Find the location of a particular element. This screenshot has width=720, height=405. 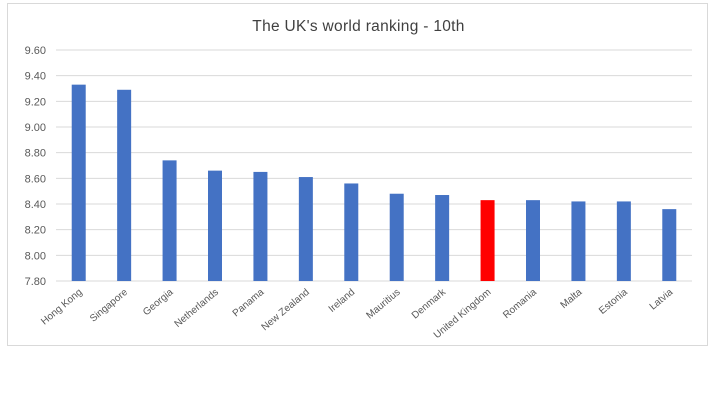

x-tick-label: Mauritius is located at coordinates (383, 304).